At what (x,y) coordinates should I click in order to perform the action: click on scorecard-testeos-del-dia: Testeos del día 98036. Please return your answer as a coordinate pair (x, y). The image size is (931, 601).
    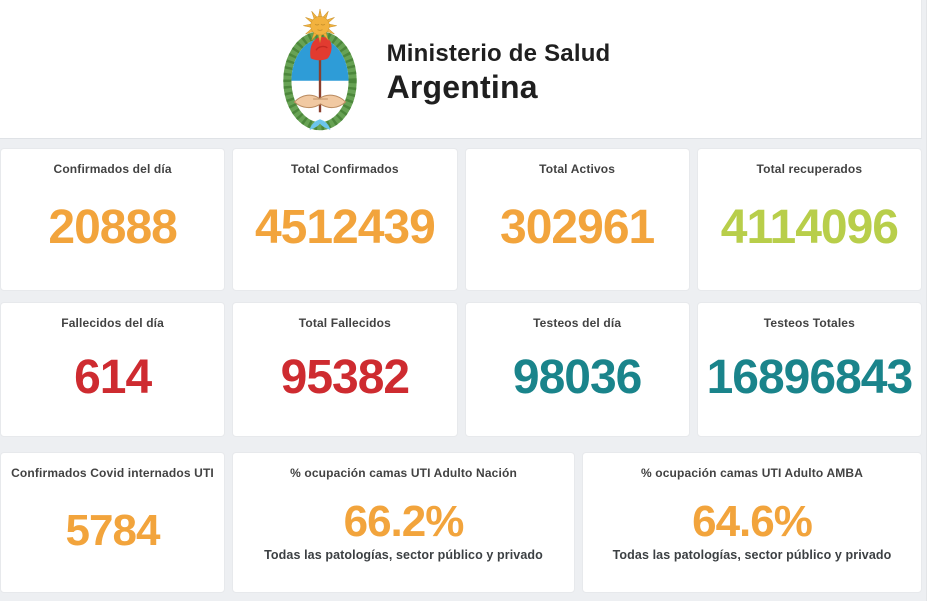
    Looking at the image, I should click on (577, 369).